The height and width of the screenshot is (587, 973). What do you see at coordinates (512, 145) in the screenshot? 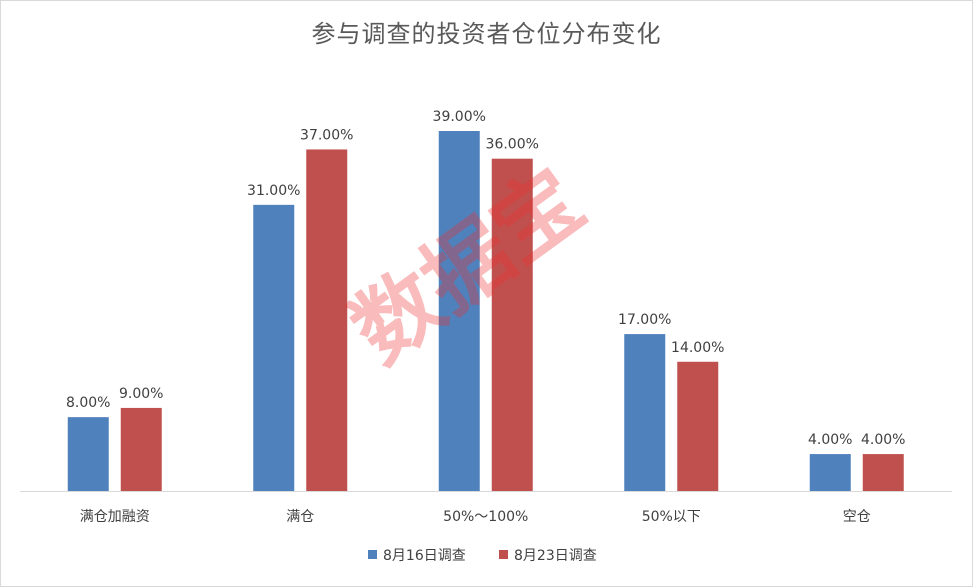
I see `data-label-s2-2: 36.00%` at bounding box center [512, 145].